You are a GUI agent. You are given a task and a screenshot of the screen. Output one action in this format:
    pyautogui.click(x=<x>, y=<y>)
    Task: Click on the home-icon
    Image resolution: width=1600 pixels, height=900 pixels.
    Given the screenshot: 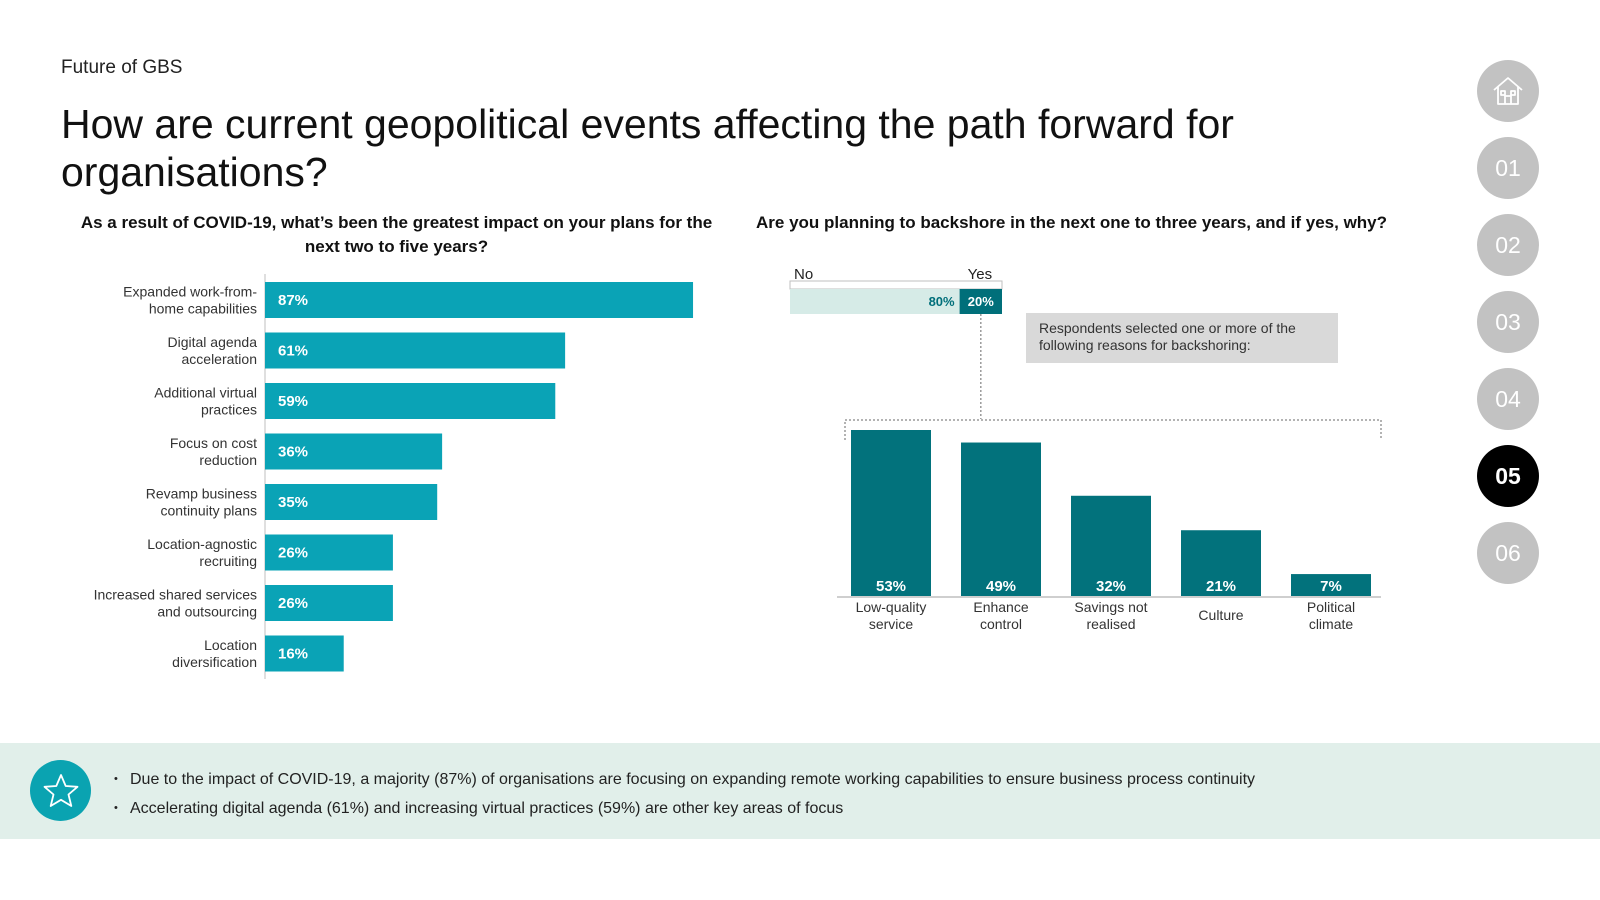 What is the action you would take?
    pyautogui.click(x=1508, y=91)
    